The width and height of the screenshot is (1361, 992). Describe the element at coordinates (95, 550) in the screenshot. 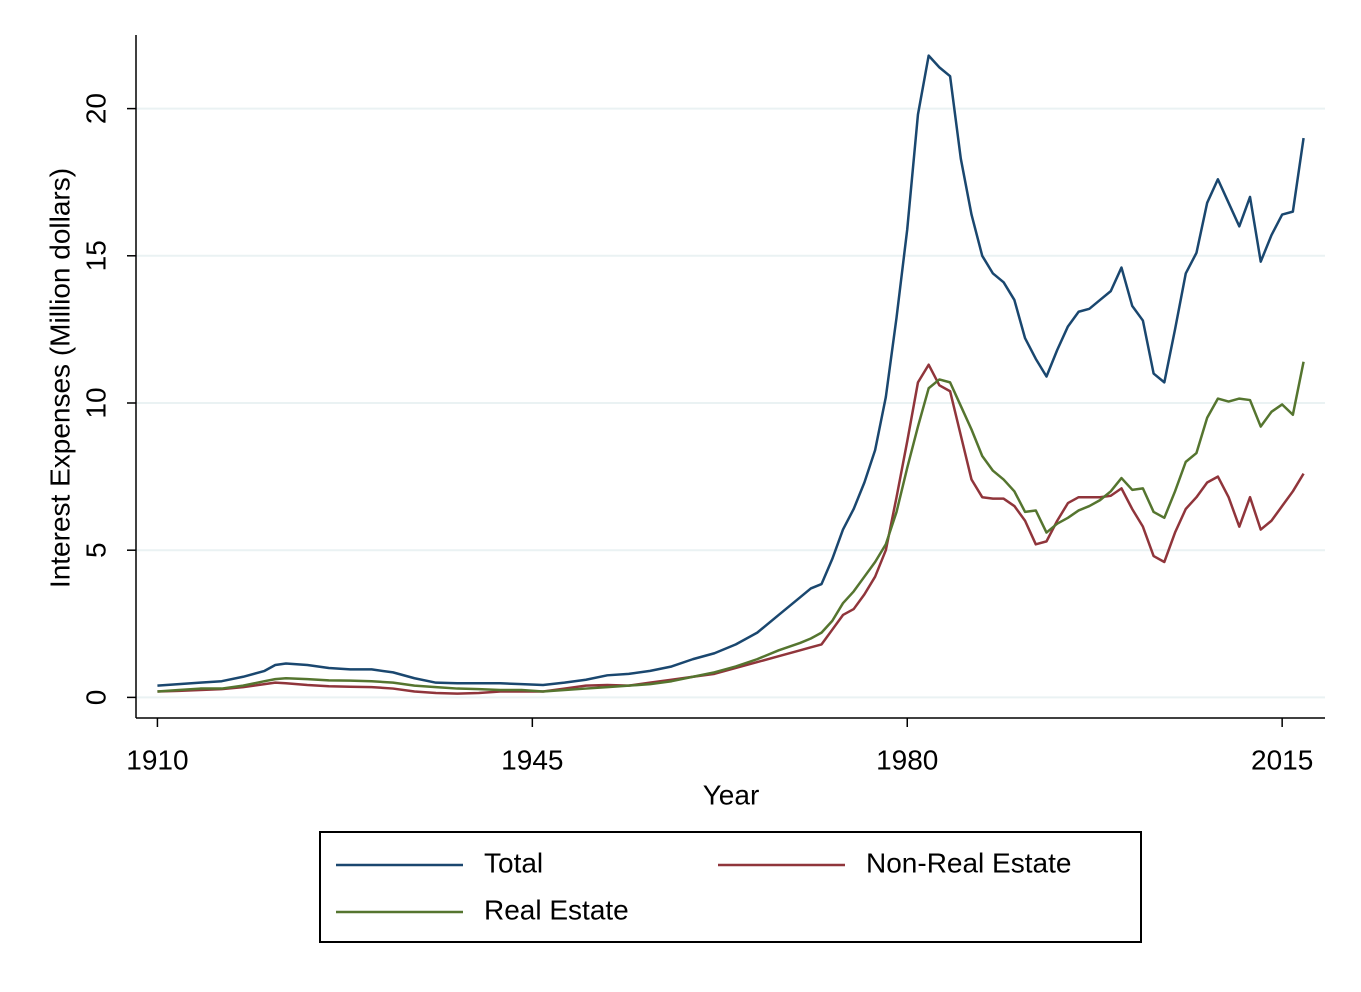

I see `y-tick-label: 5` at that location.